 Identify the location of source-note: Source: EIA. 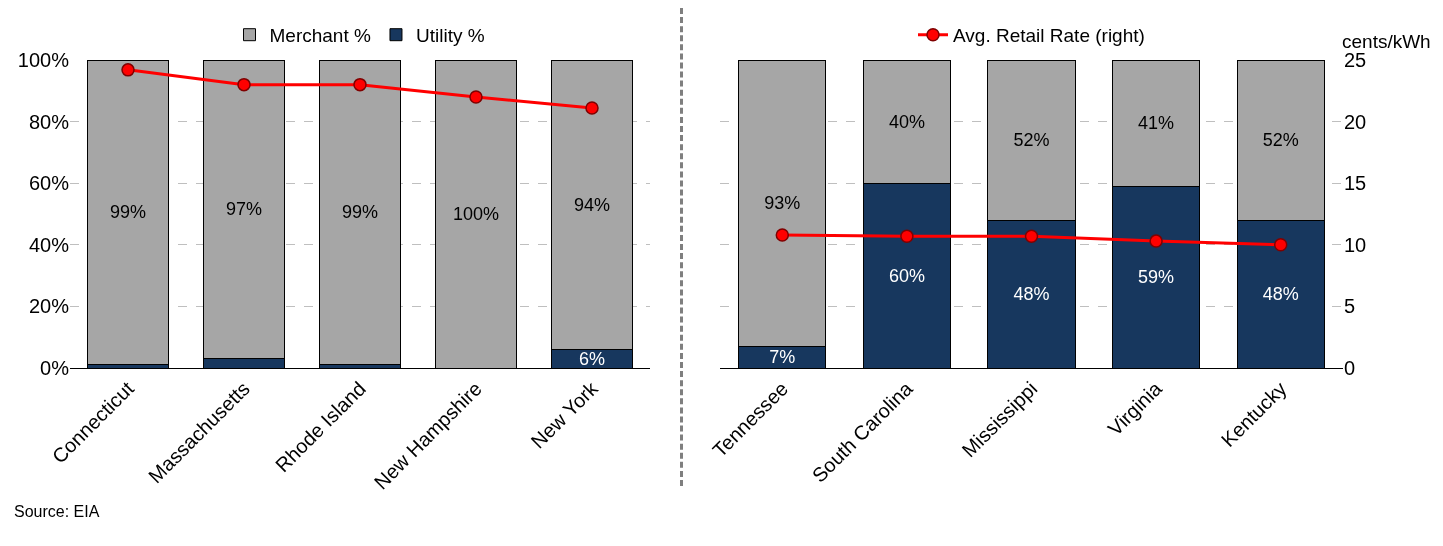
(57, 511).